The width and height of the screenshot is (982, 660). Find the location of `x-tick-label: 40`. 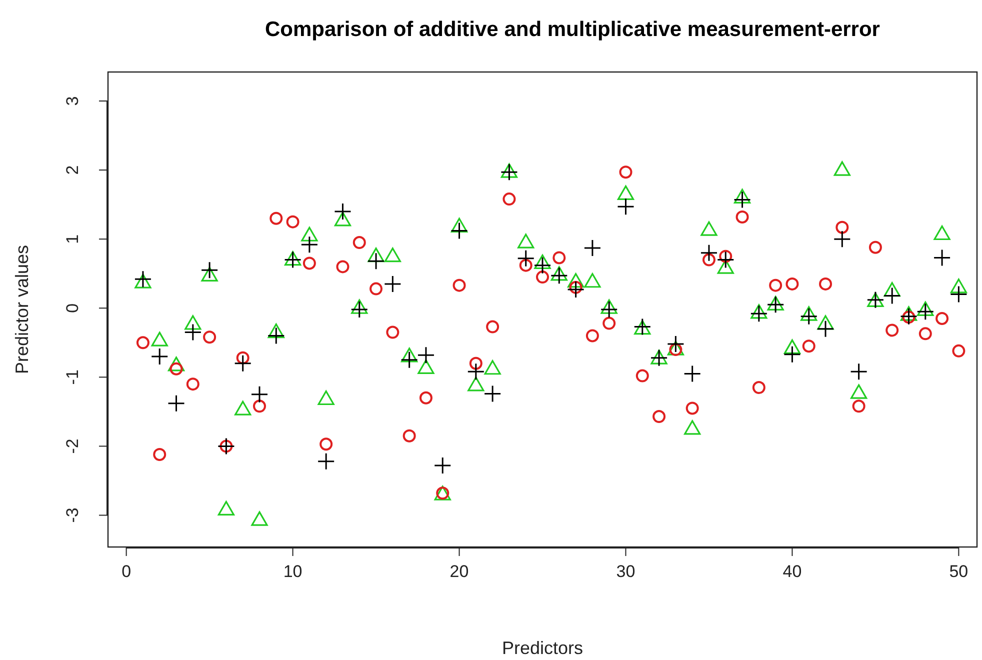

x-tick-label: 40 is located at coordinates (792, 571).